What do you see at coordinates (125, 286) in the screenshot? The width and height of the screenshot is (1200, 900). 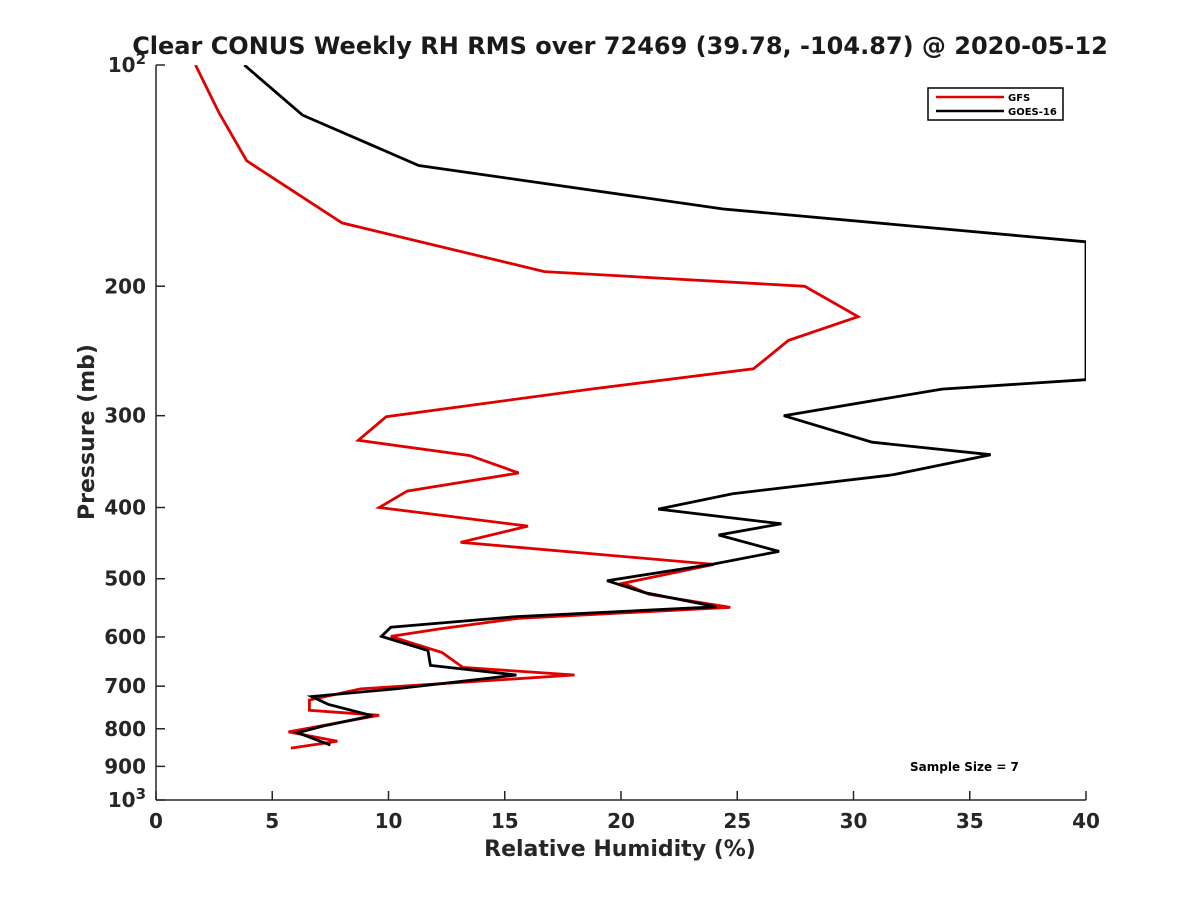 I see `y-tick-label: 200` at bounding box center [125, 286].